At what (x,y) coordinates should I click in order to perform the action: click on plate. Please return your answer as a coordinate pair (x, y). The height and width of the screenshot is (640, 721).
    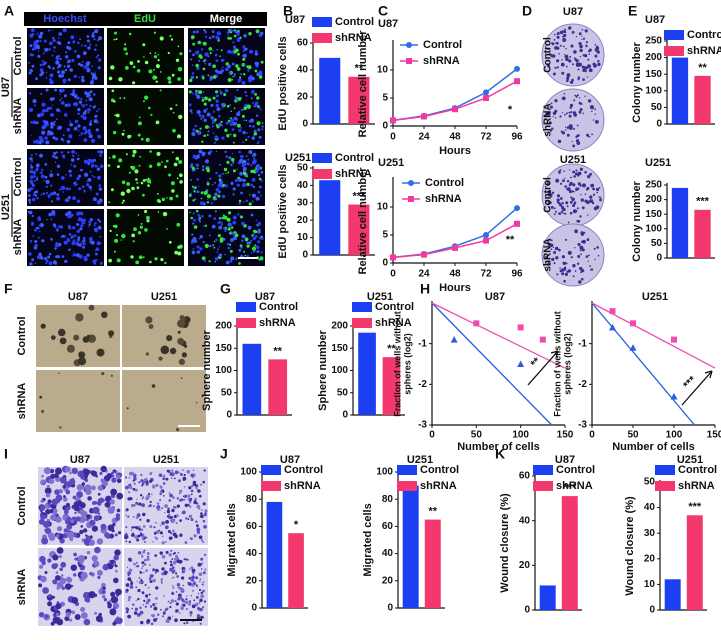
    Looking at the image, I should click on (573, 55).